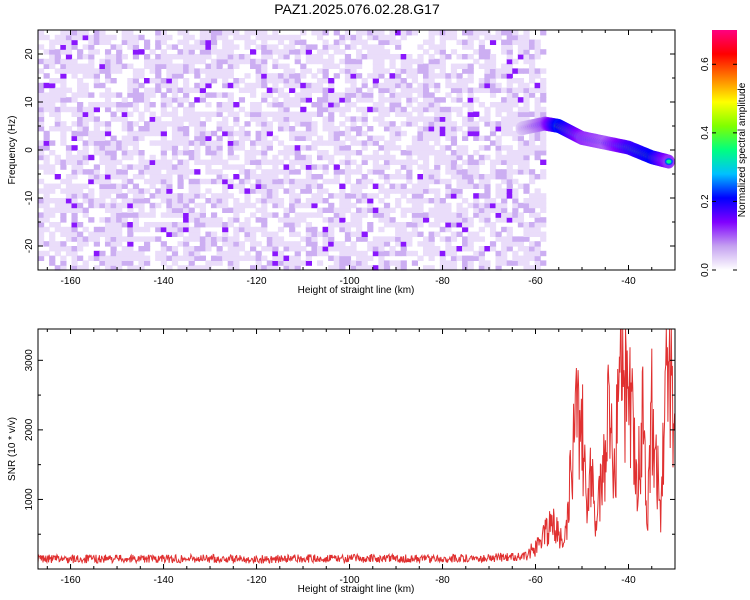 Image resolution: width=750 pixels, height=600 pixels. I want to click on x-tick-label: -40, so click(628, 580).